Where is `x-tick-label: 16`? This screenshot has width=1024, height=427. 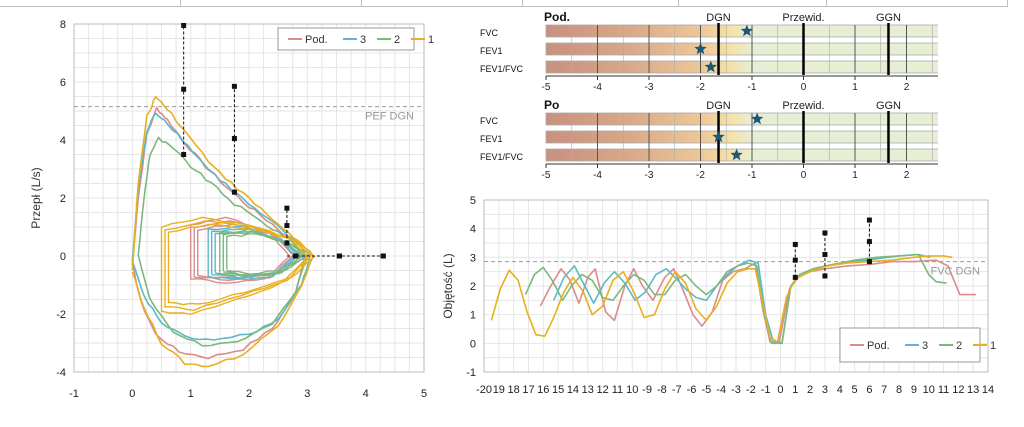
x-tick-label: 16 is located at coordinates (543, 390).